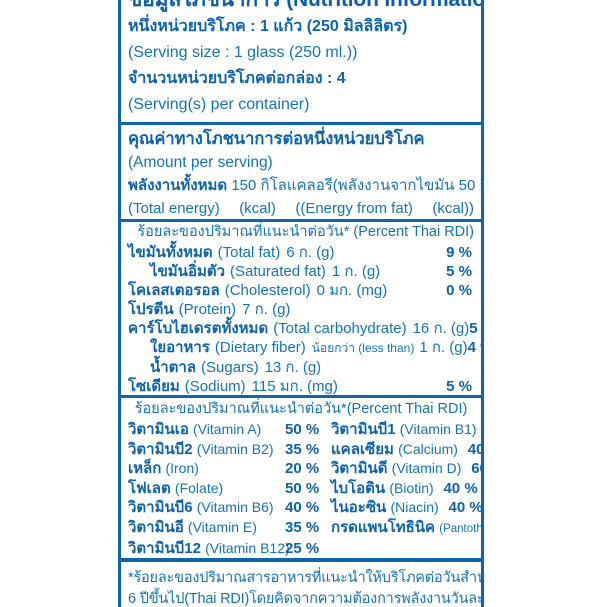  I want to click on nutrient-name-en: (Total carbohydrate), so click(340, 328).